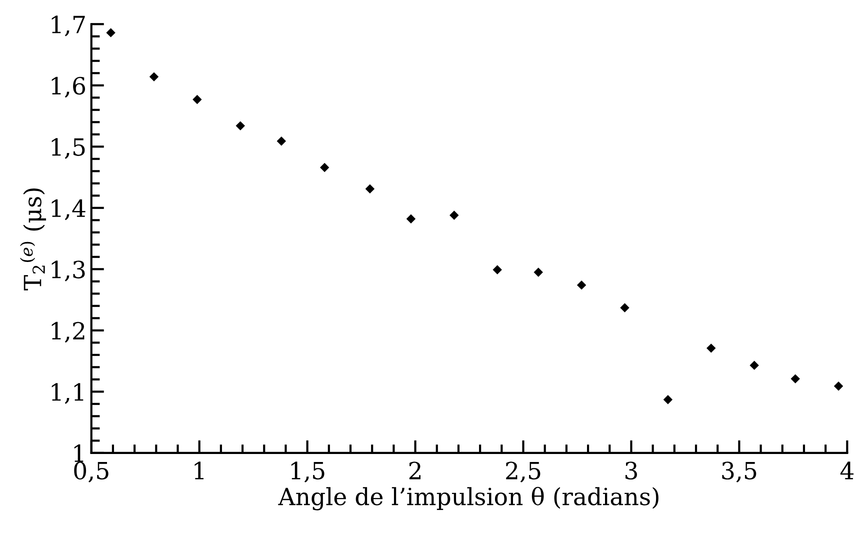 The width and height of the screenshot is (854, 536). Describe the element at coordinates (523, 472) in the screenshot. I see `x-tick-label: 2,5` at that location.